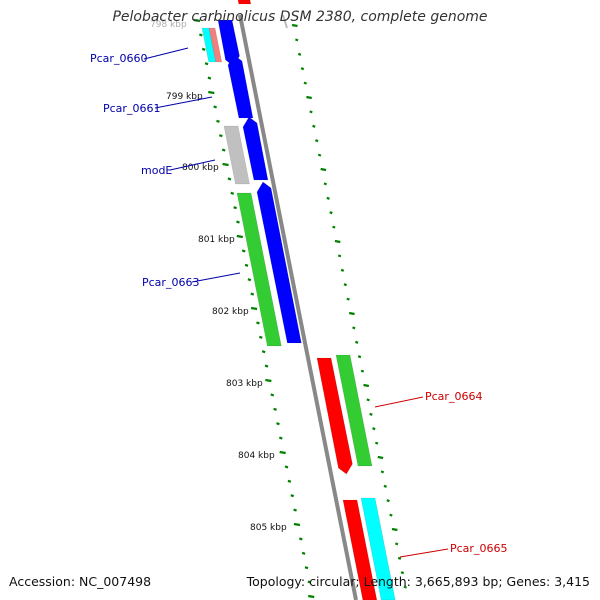  Describe the element at coordinates (168, 25) in the screenshot. I see `scale-label: 798 kbp` at that location.